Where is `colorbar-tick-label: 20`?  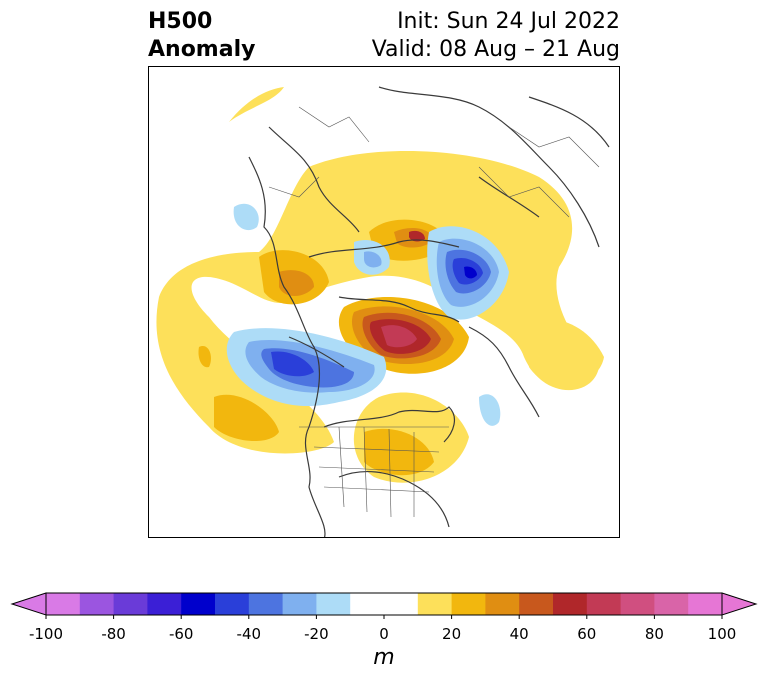 colorbar-tick-label: 20 is located at coordinates (452, 634).